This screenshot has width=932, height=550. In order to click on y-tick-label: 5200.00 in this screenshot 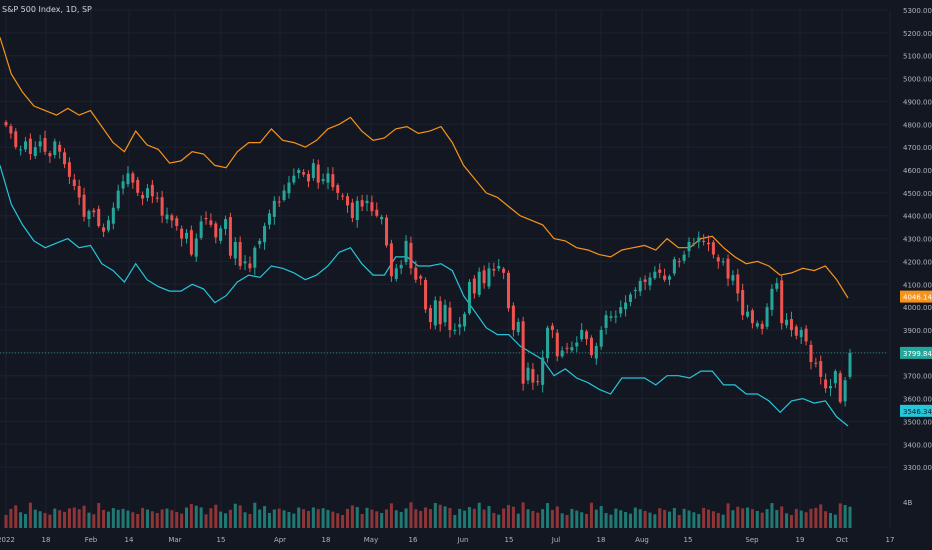, I will do `click(917, 34)`.